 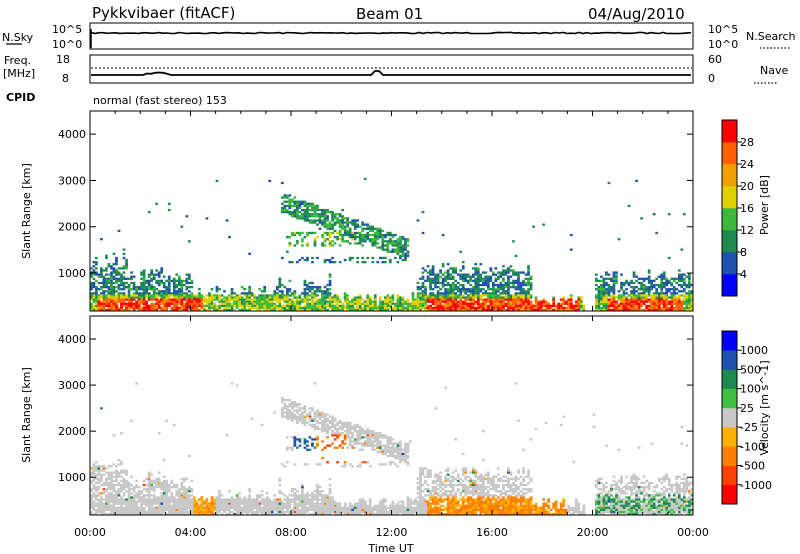 I want to click on xtick-label: 12:00, so click(x=392, y=532).